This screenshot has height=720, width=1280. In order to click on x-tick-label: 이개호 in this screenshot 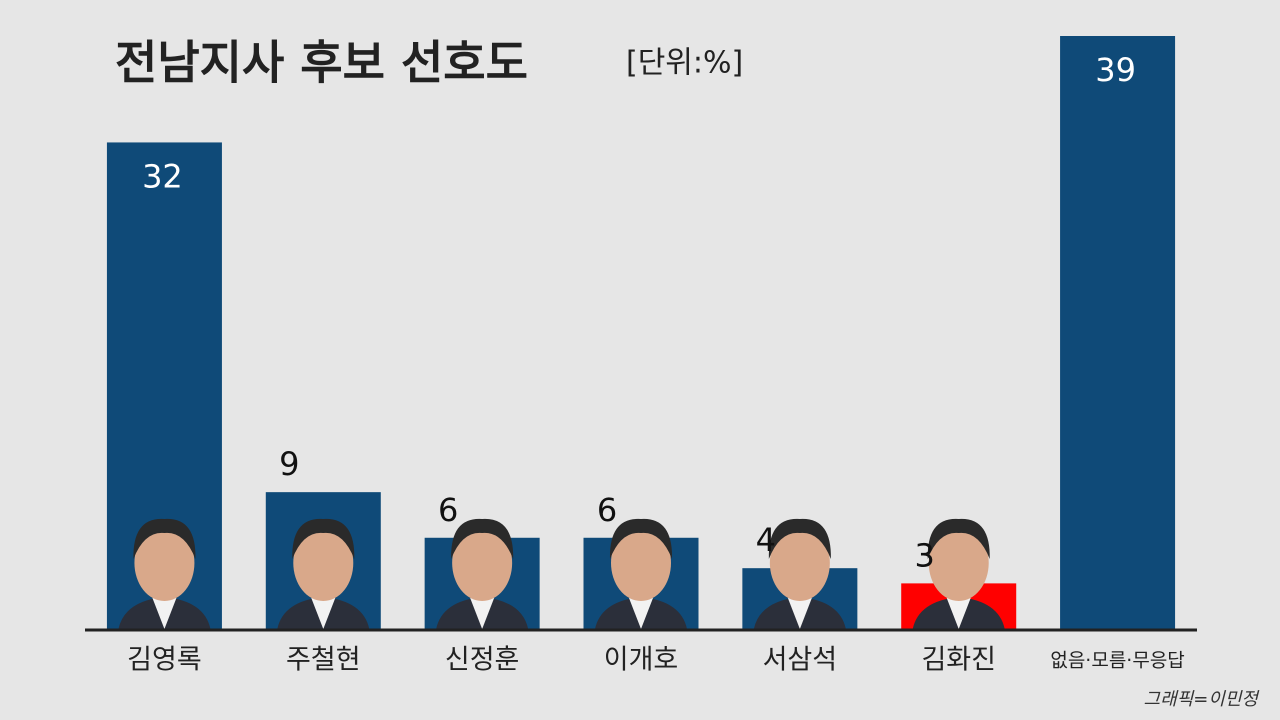, I will do `click(641, 660)`.